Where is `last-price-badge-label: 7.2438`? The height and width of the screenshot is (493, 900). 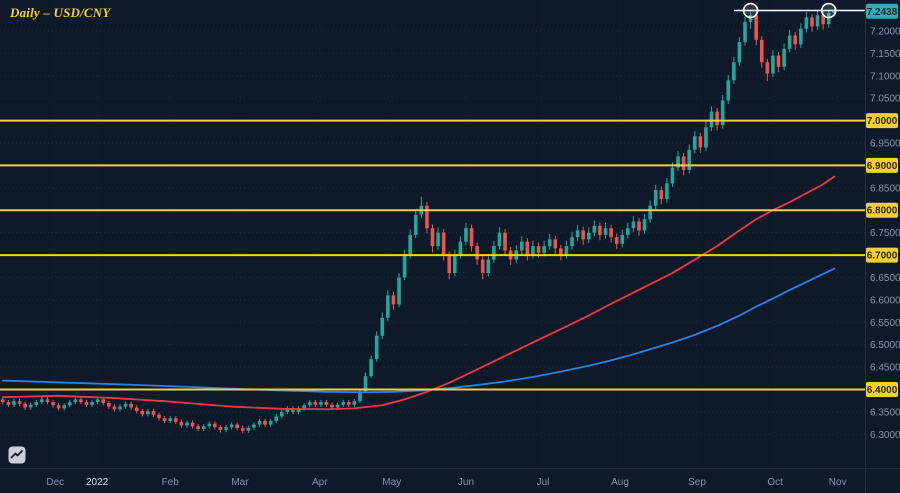
last-price-badge-label: 7.2438 is located at coordinates (882, 12).